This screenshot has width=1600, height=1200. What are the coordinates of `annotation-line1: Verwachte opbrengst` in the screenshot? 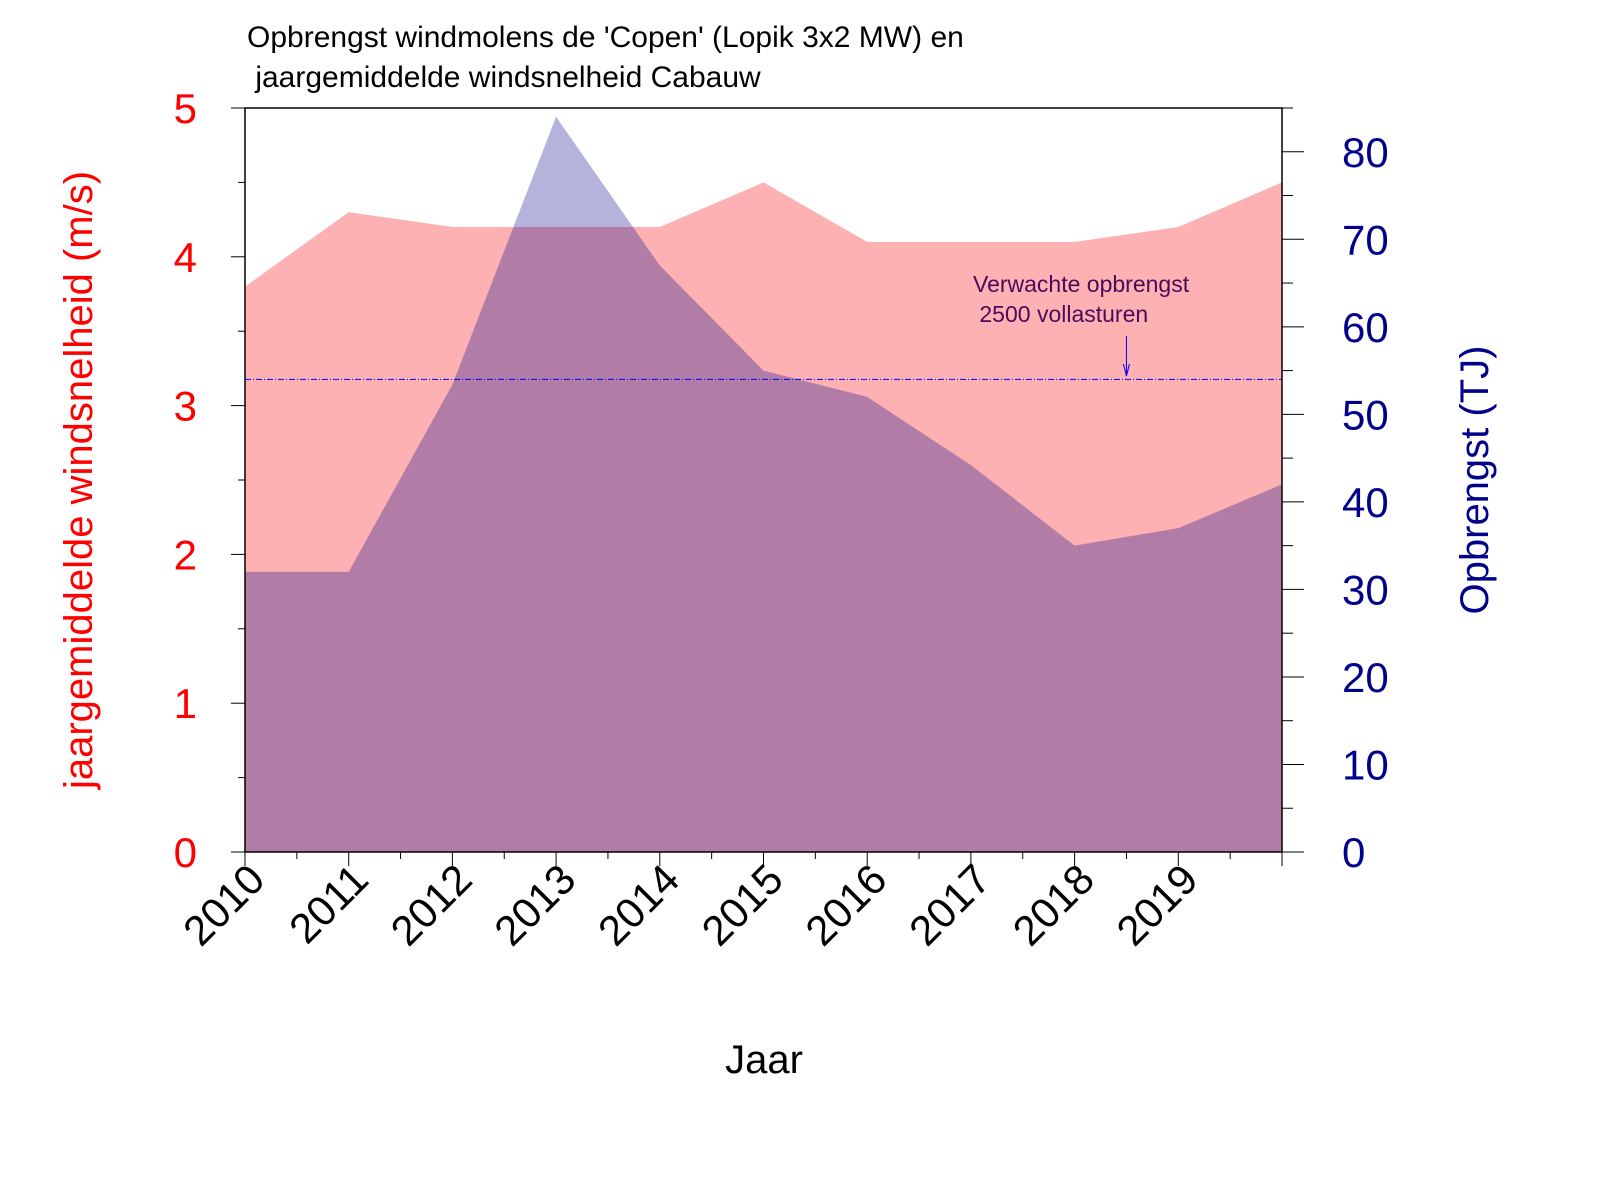 It's located at (1081, 284).